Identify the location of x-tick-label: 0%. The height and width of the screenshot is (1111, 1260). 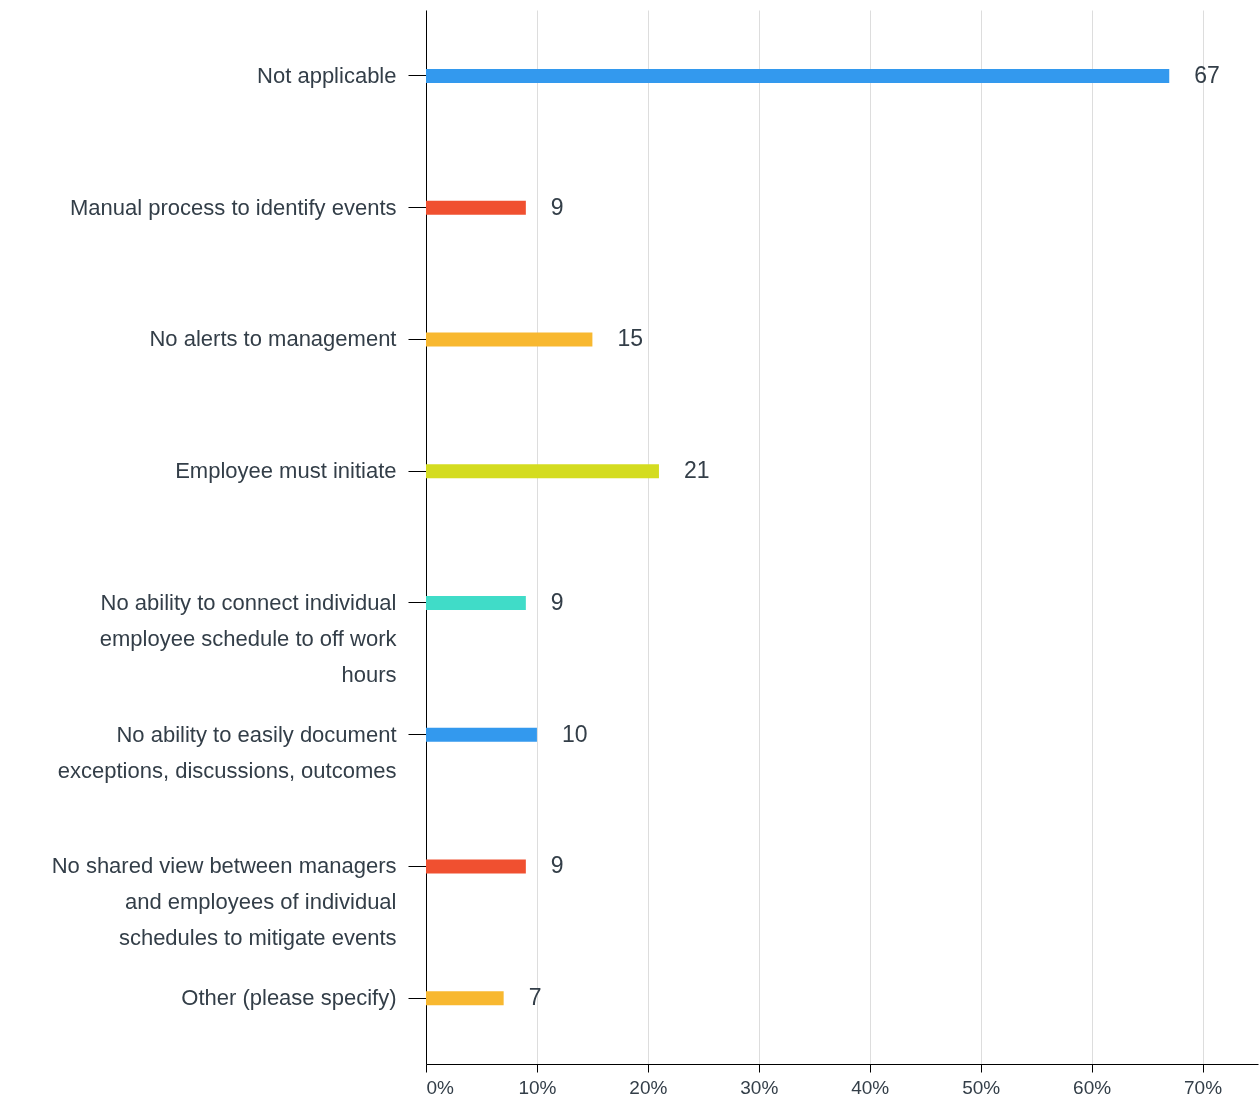
(440, 1087).